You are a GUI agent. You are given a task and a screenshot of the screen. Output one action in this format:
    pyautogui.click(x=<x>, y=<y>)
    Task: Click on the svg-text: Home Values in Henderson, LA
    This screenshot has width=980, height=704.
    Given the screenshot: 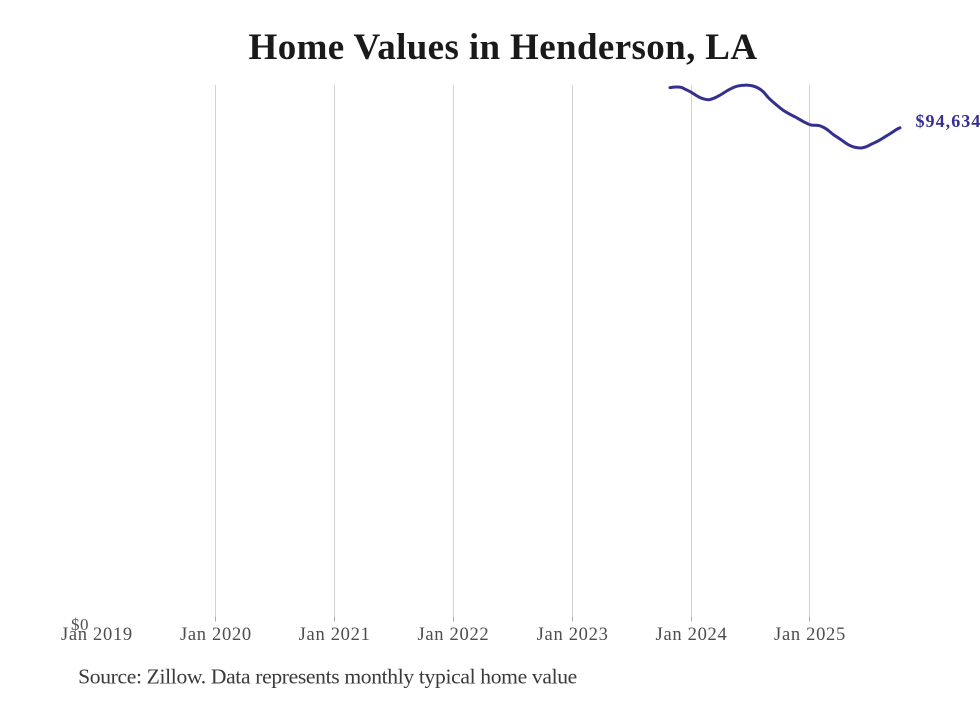 What is the action you would take?
    pyautogui.click(x=503, y=47)
    